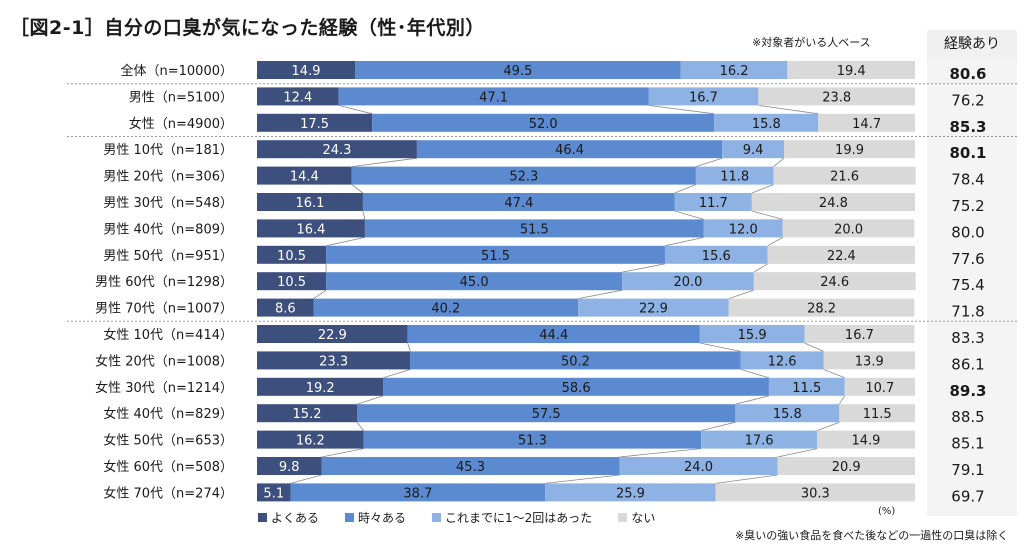 This screenshot has width=1034, height=549. Describe the element at coordinates (967, 127) in the screenshot. I see `total-value-2: 85.3` at that location.